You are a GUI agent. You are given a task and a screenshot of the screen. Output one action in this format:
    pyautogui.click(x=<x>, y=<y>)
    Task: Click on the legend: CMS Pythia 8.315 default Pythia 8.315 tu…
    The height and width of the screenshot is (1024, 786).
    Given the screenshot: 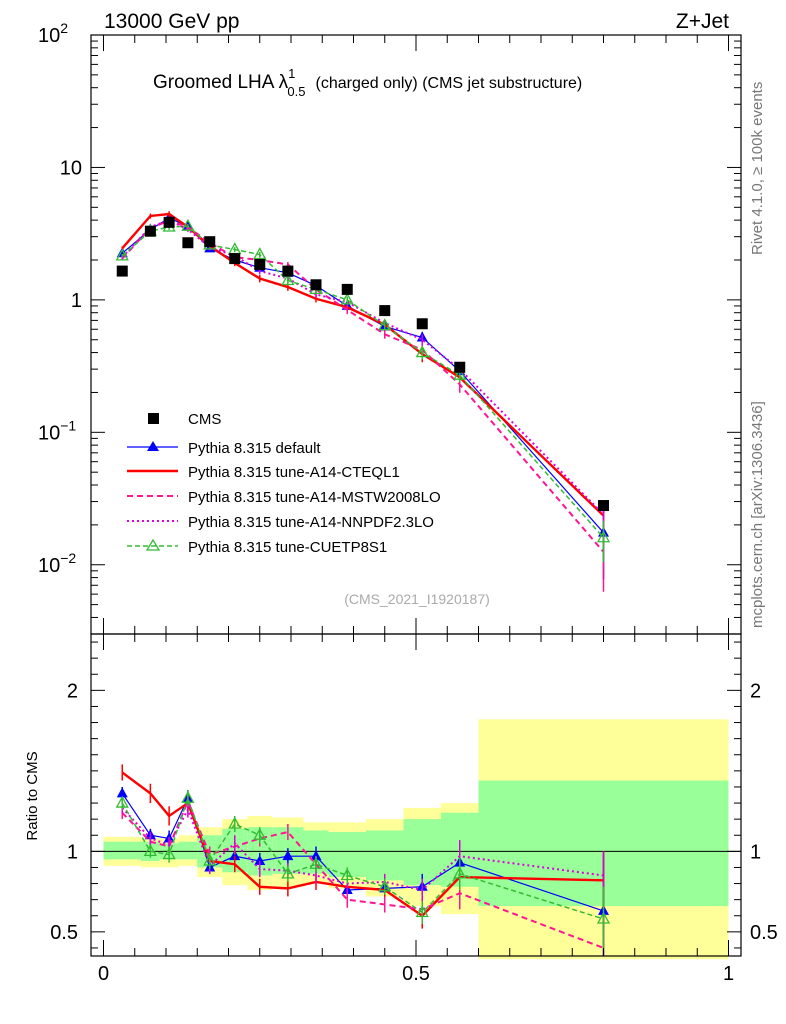 What is the action you would take?
    pyautogui.click(x=284, y=483)
    